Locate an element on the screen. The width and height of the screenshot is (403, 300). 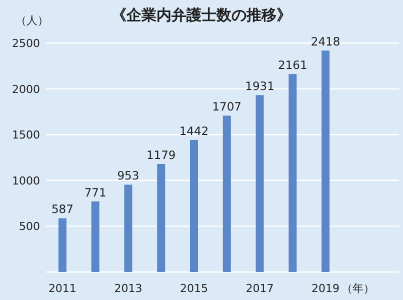
x-tick-label: 2017 is located at coordinates (260, 288).